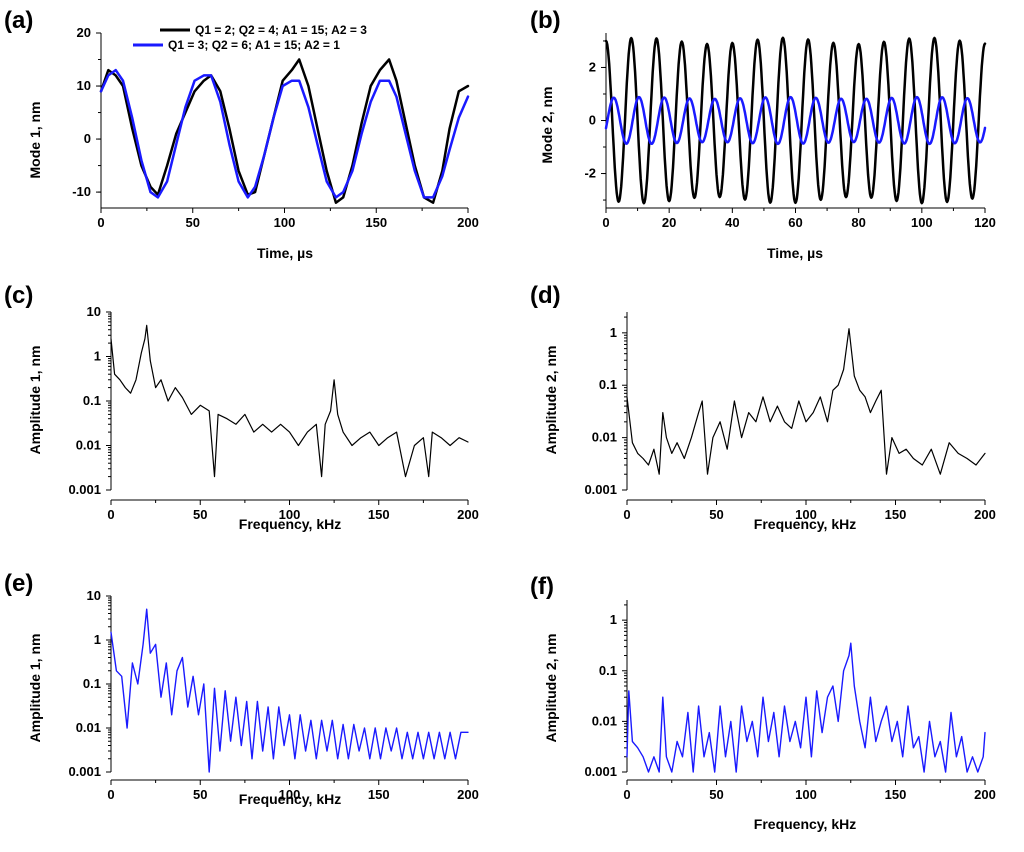  Describe the element at coordinates (545, 20) in the screenshot. I see `panel-label-b: (b)` at that location.